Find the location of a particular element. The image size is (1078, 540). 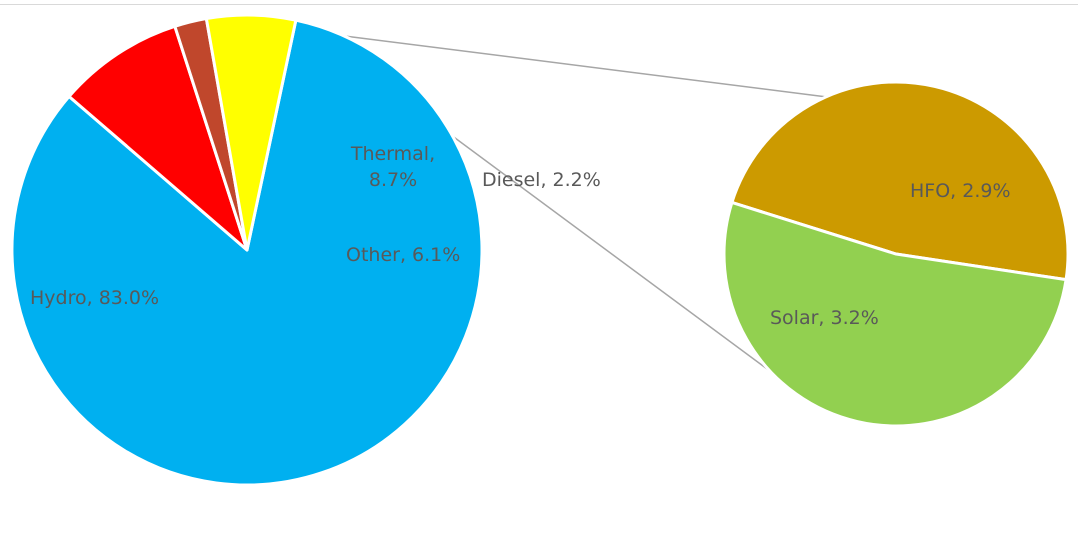

slice-hfo is located at coordinates (900, 181).